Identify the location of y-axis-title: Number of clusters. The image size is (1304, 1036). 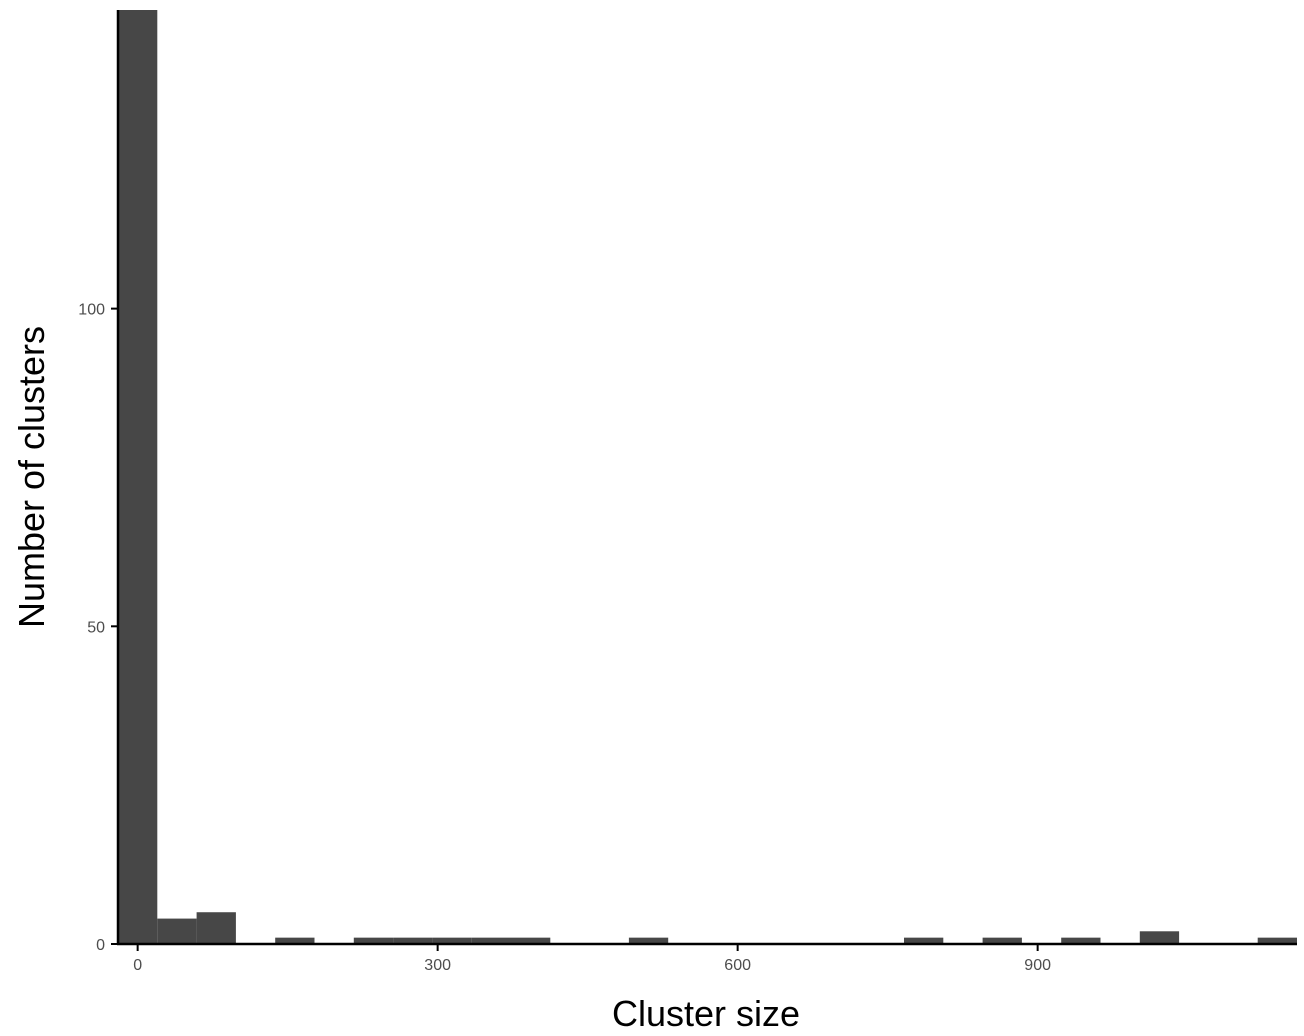
(31, 477).